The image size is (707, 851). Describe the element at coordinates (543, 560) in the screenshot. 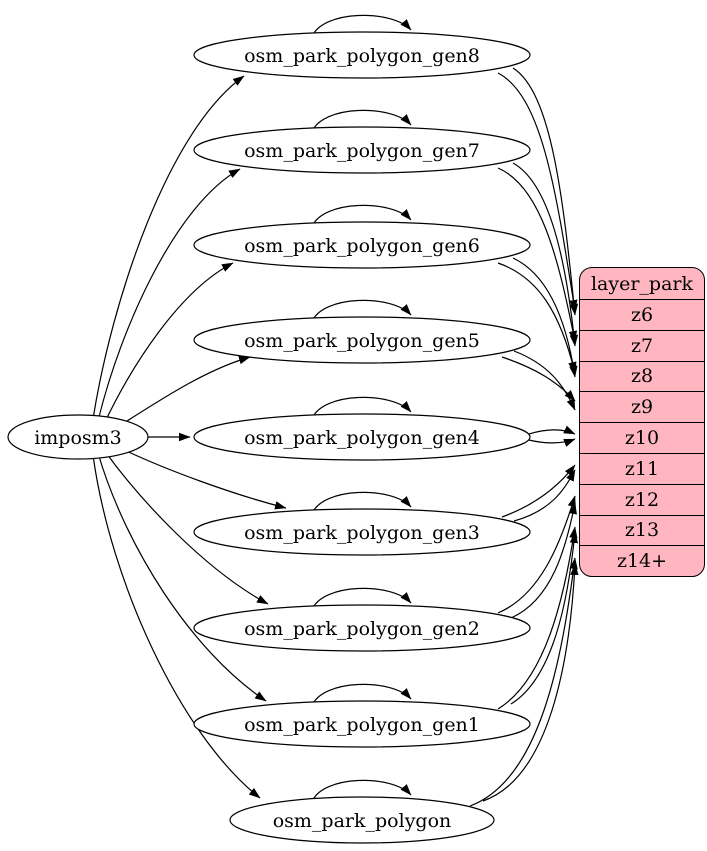

I see `edge-osm_park_polygon_gen2-to-layer_parkz12` at that location.